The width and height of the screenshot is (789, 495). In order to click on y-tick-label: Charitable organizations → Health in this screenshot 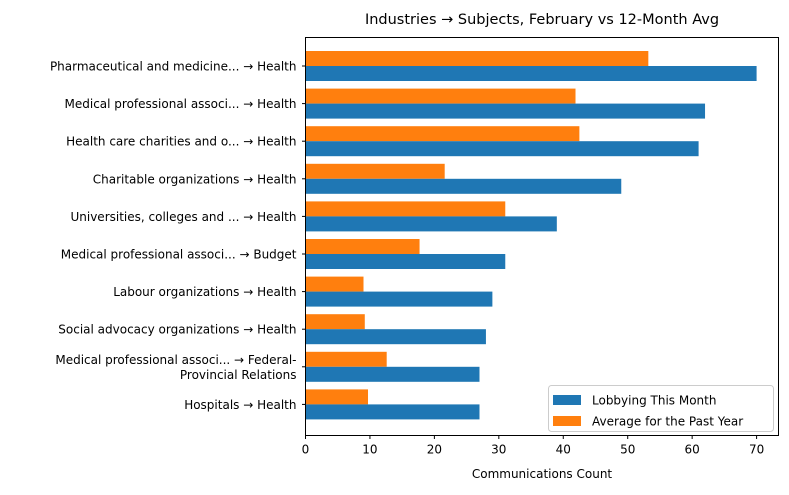, I will do `click(195, 179)`.